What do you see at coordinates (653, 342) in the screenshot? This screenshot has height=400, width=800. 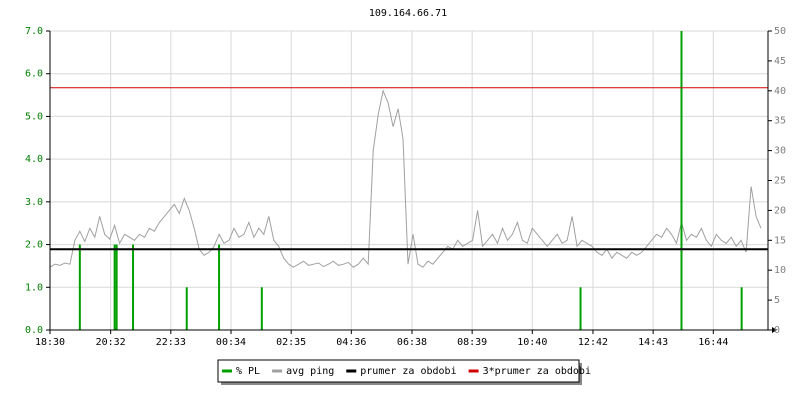 I see `x-tick-label: 14:43` at bounding box center [653, 342].